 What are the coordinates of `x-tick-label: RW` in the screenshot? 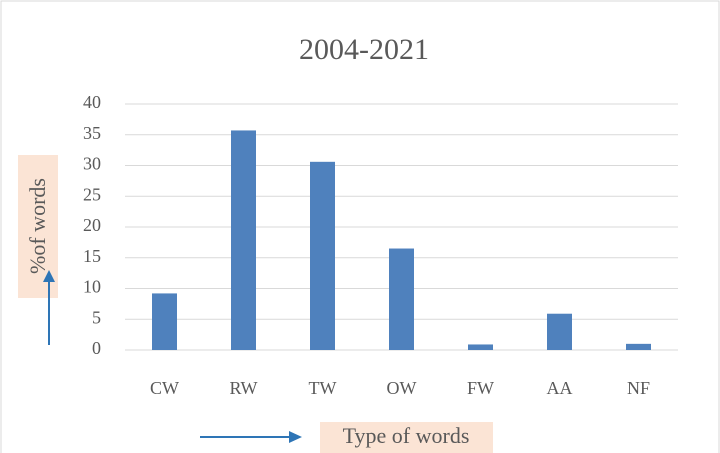 It's located at (243, 388).